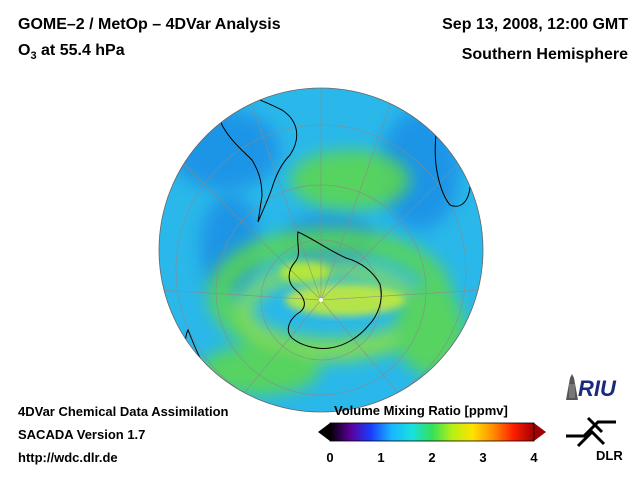 The image size is (640, 480). Describe the element at coordinates (330, 457) in the screenshot. I see `colorbar-tick-0: 0` at that location.